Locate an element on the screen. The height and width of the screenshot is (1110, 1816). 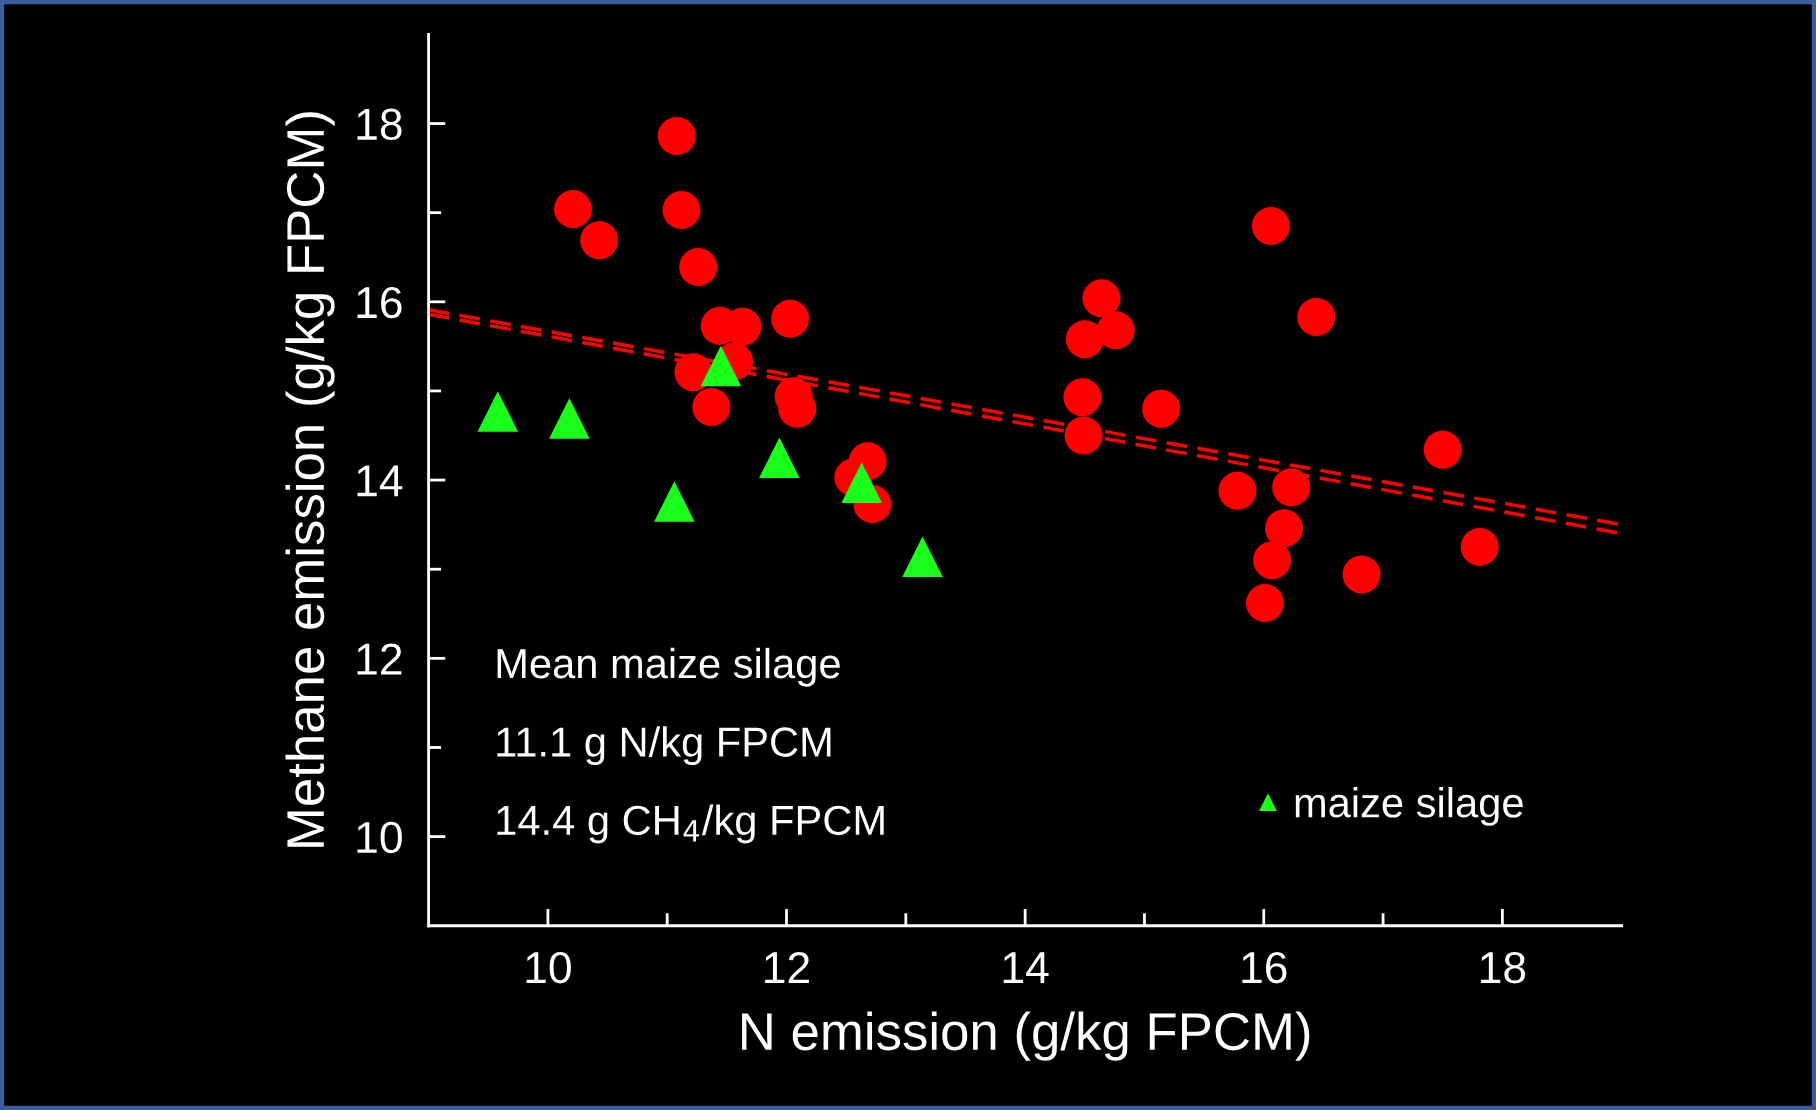
x-tick-label: 18 is located at coordinates (1503, 967).